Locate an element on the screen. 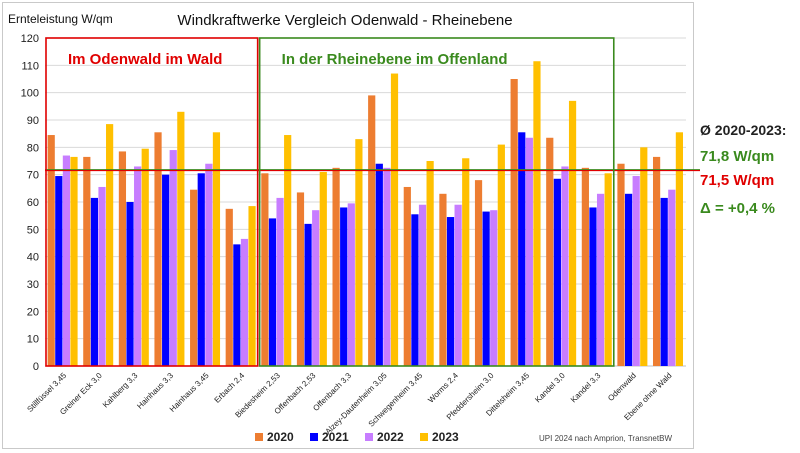 The height and width of the screenshot is (453, 800). y-tick-label: 80 is located at coordinates (33, 148).